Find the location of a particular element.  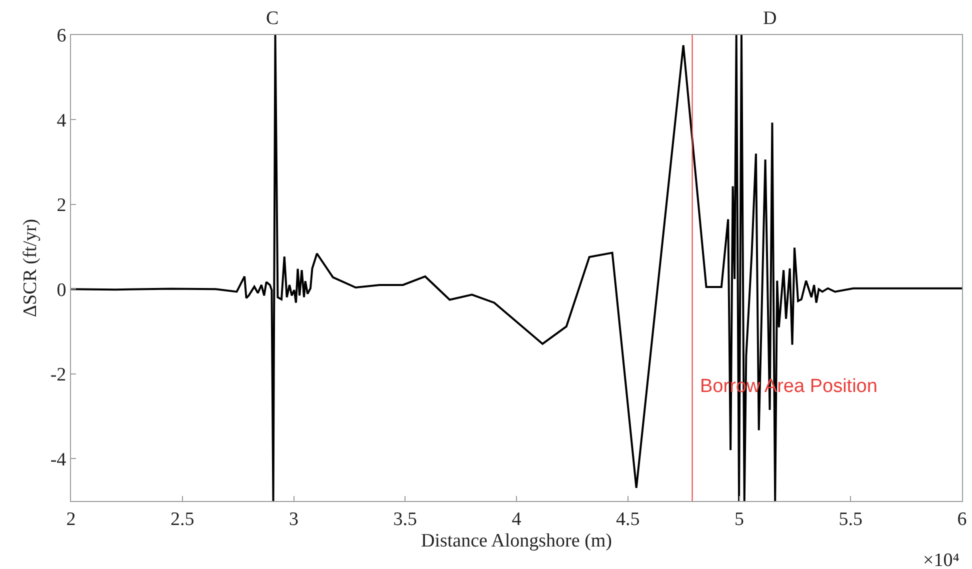

text: ×10⁴ is located at coordinates (941, 559).